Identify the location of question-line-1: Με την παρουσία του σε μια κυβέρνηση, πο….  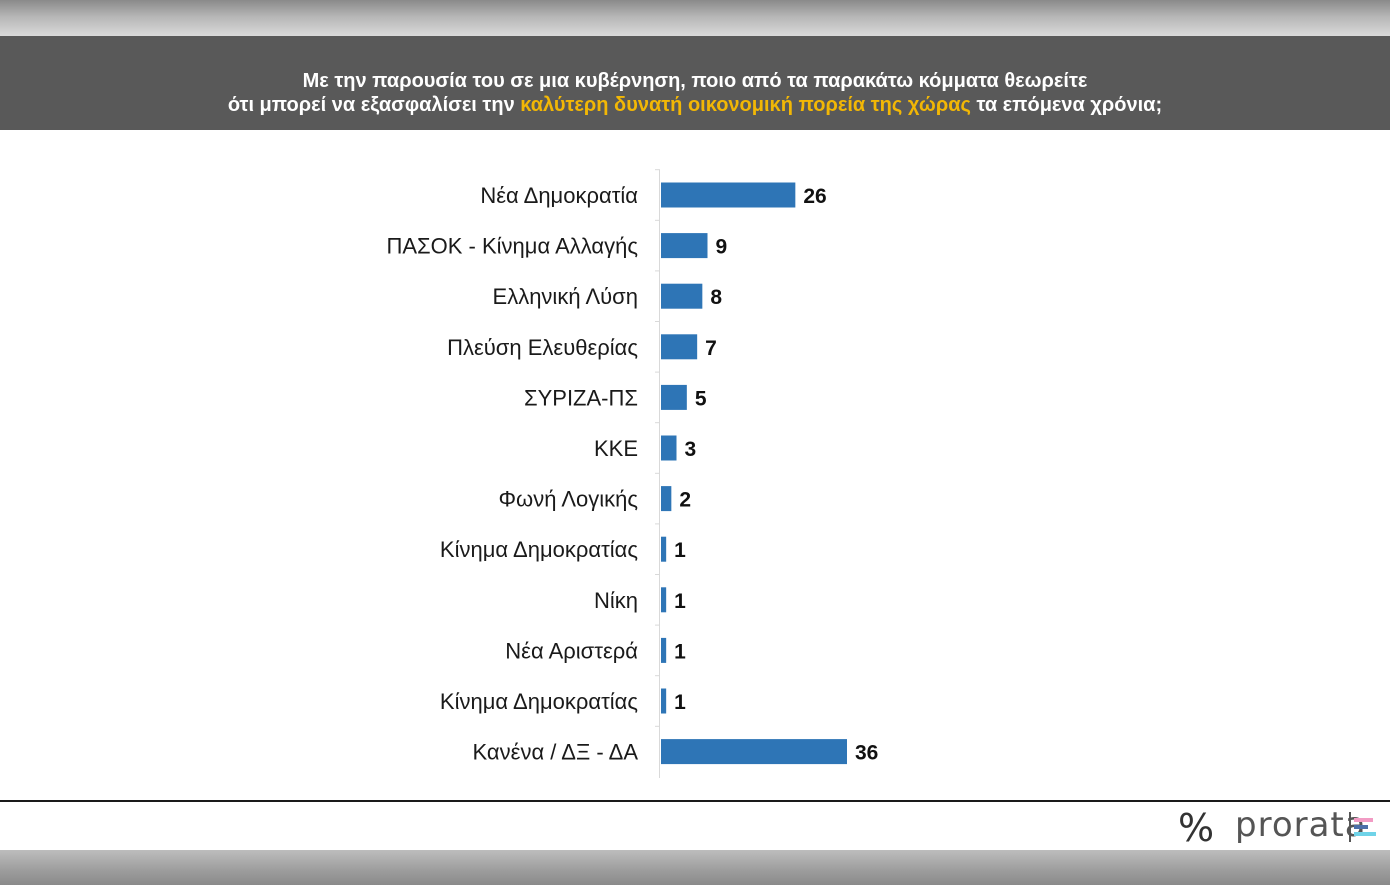
(695, 81).